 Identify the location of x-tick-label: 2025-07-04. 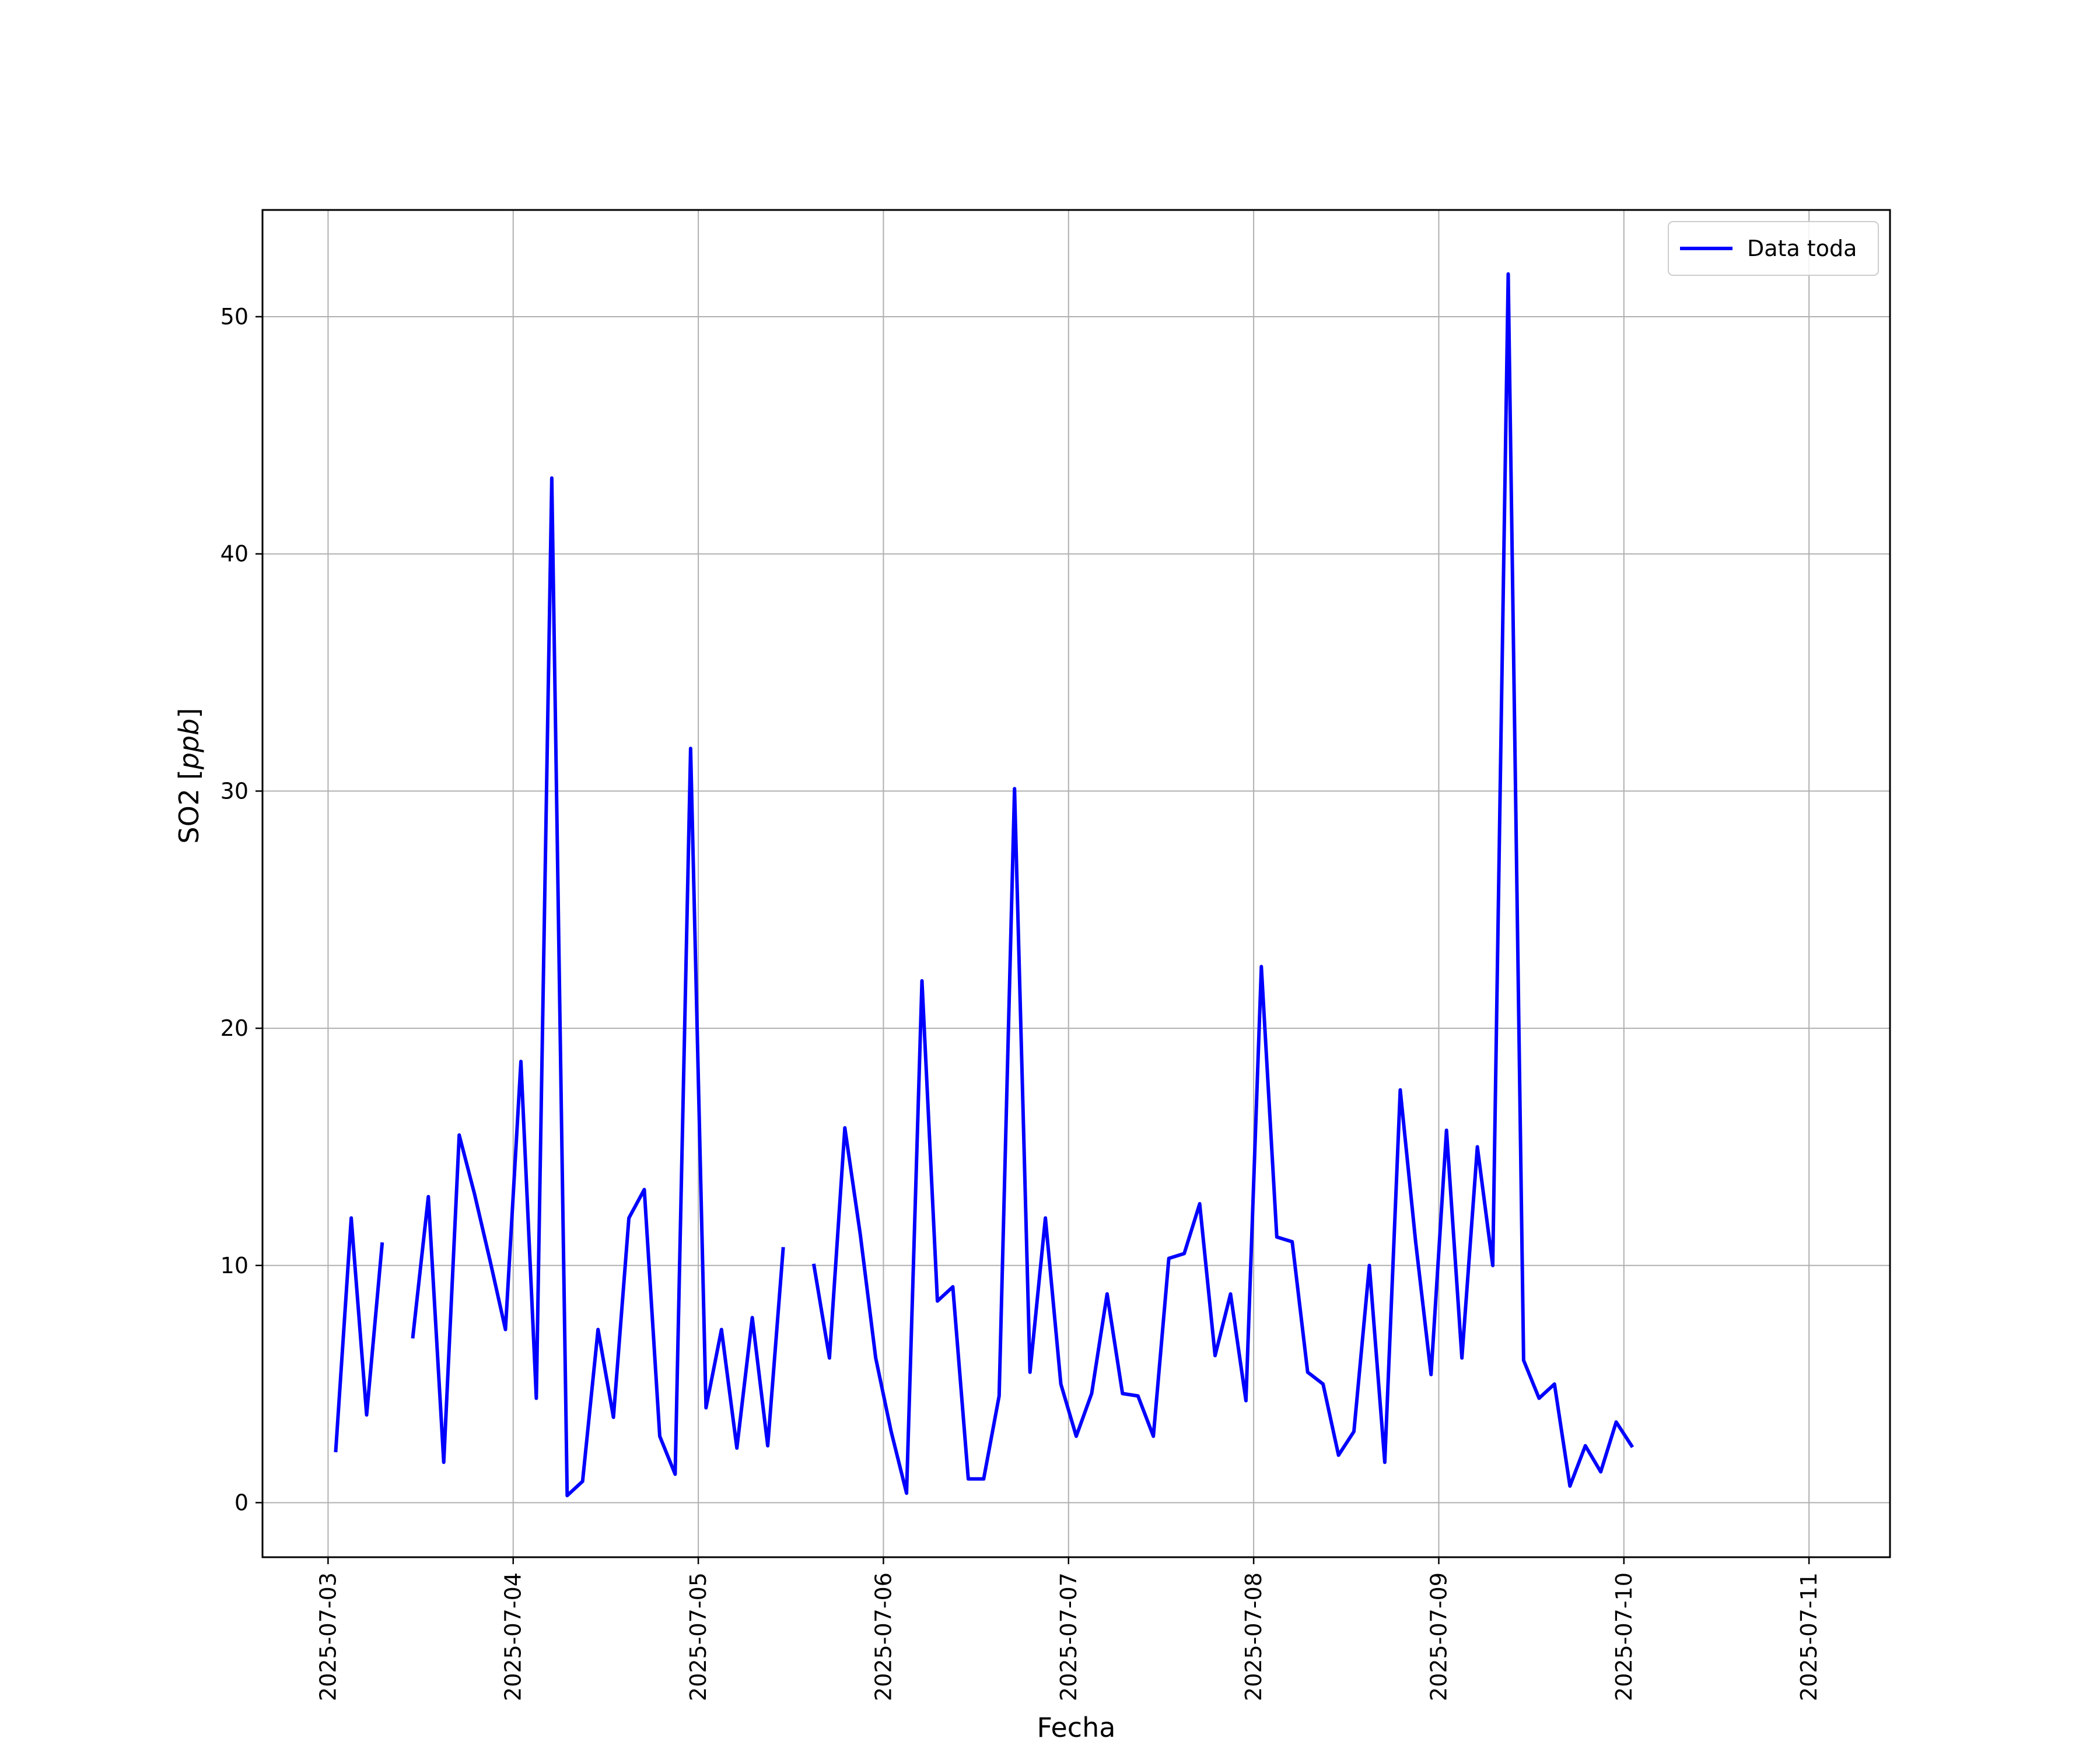
(513, 1636).